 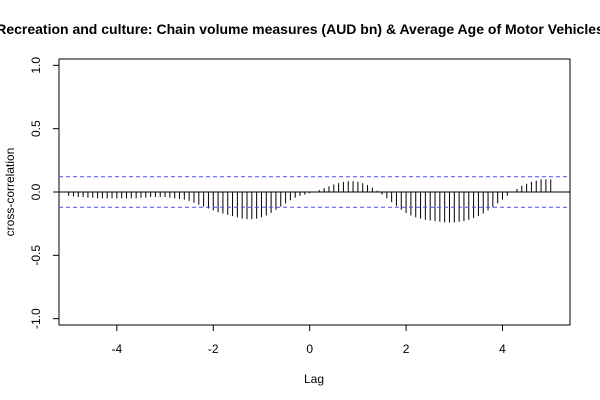 What do you see at coordinates (309, 349) in the screenshot?
I see `x-tick-label: 0` at bounding box center [309, 349].